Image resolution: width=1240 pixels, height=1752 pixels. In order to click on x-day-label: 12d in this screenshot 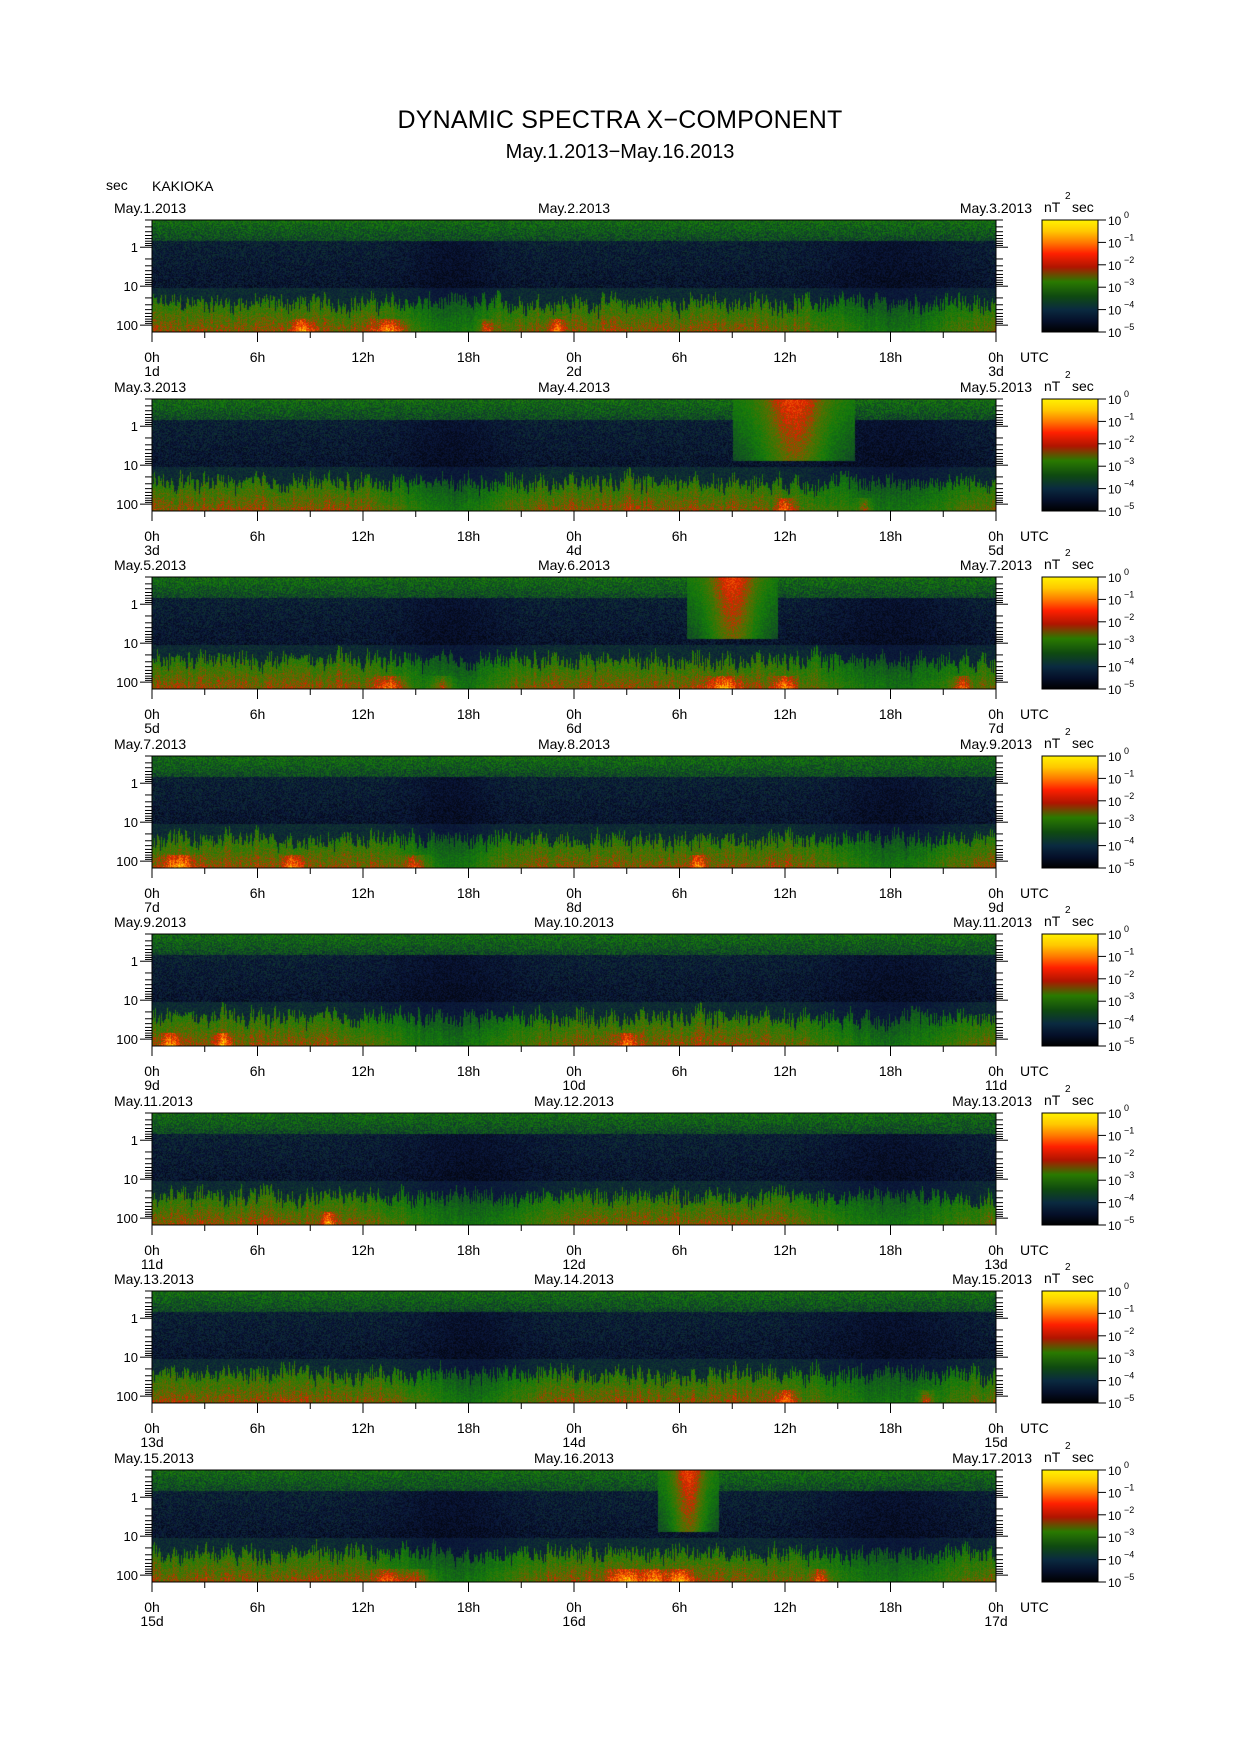, I will do `click(574, 1264)`.